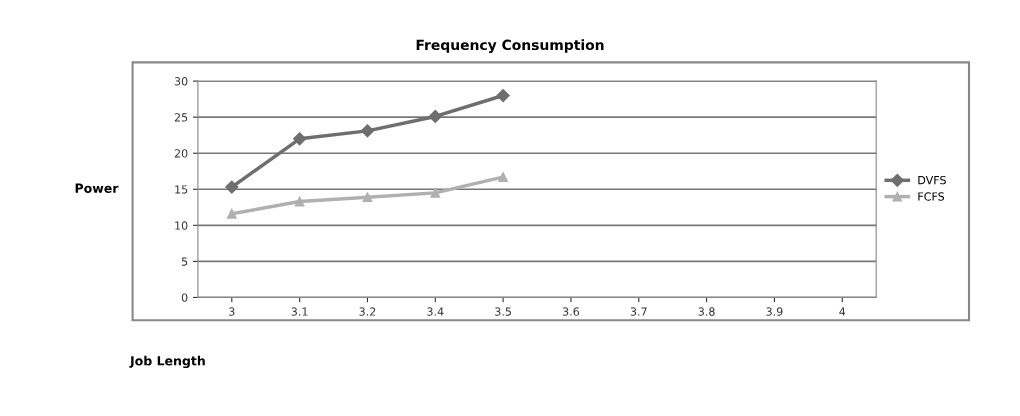  Describe the element at coordinates (774, 311) in the screenshot. I see `x-tick-label: 3.9` at that location.